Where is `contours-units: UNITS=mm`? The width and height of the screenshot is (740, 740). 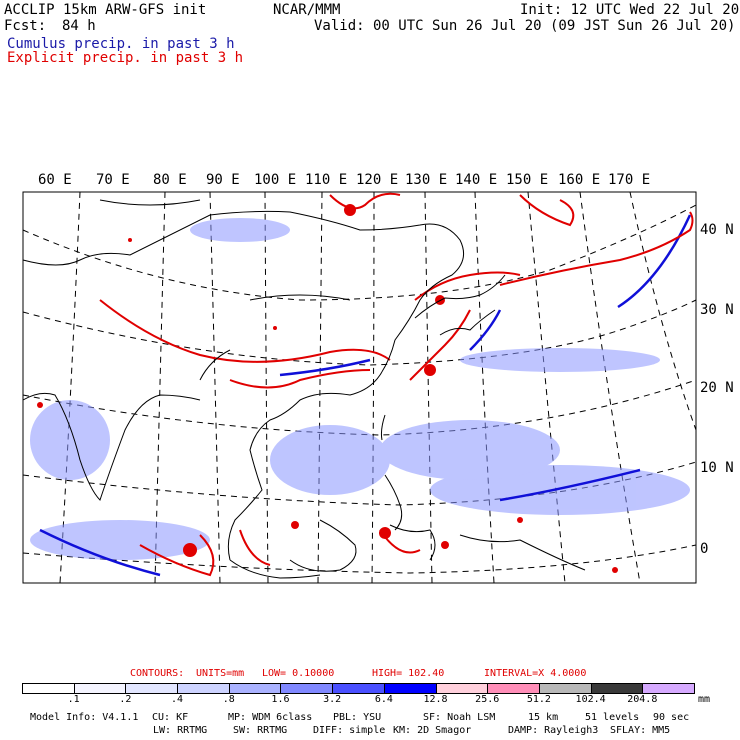 contours-units: UNITS=mm is located at coordinates (220, 673).